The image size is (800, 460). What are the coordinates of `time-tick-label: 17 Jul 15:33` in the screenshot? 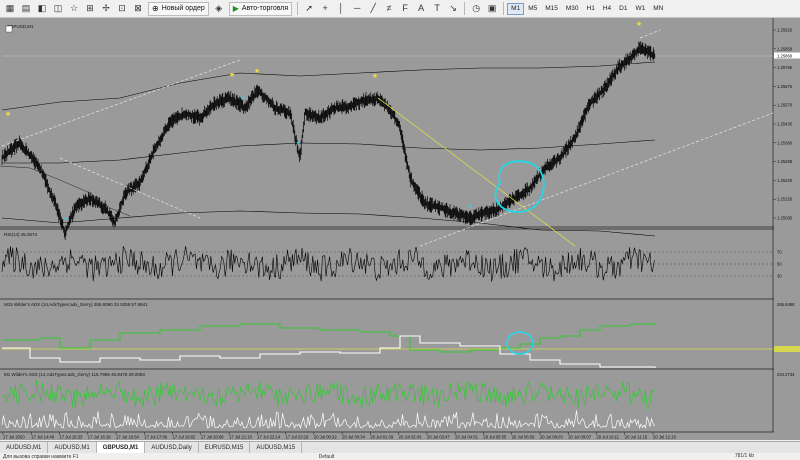 It's located at (71, 437).